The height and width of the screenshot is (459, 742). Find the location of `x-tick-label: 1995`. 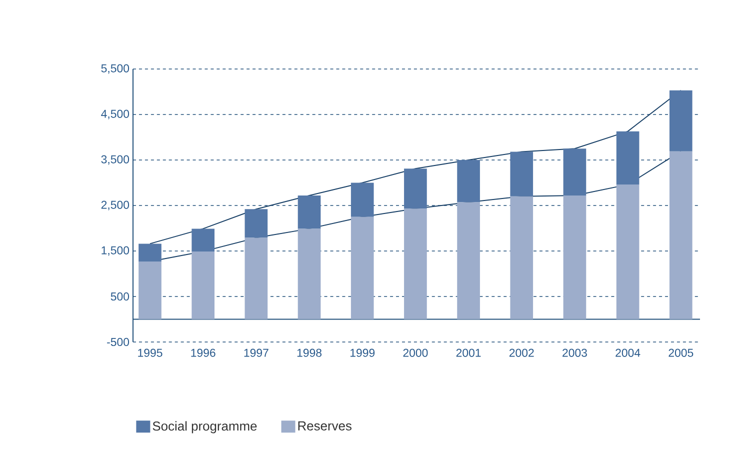

x-tick-label: 1995 is located at coordinates (150, 352).